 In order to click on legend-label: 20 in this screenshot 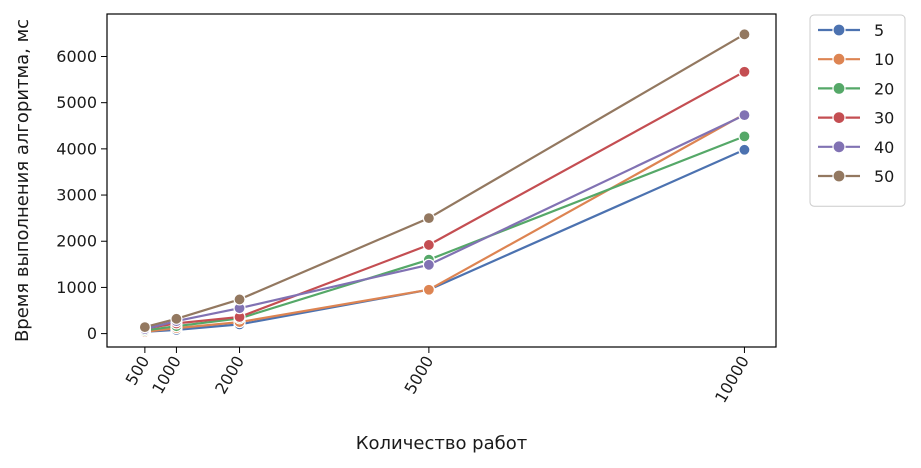, I will do `click(884, 88)`.